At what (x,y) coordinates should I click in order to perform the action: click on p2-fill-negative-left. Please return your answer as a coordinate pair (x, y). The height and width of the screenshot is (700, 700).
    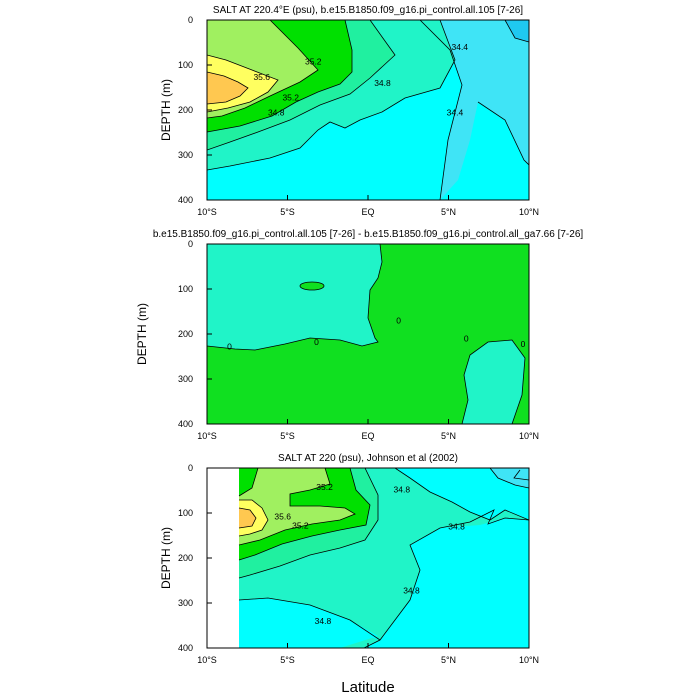
    Looking at the image, I should click on (294, 297).